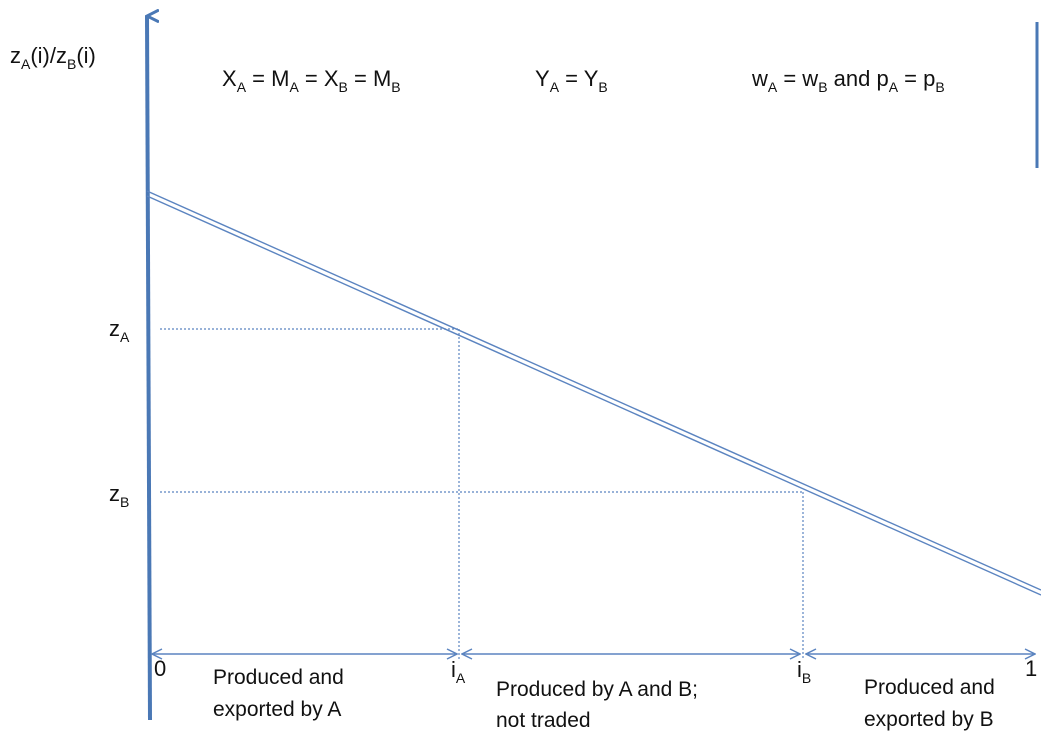 This screenshot has height=742, width=1041. Describe the element at coordinates (277, 709) in the screenshot. I see `svg-text: exported by A` at that location.